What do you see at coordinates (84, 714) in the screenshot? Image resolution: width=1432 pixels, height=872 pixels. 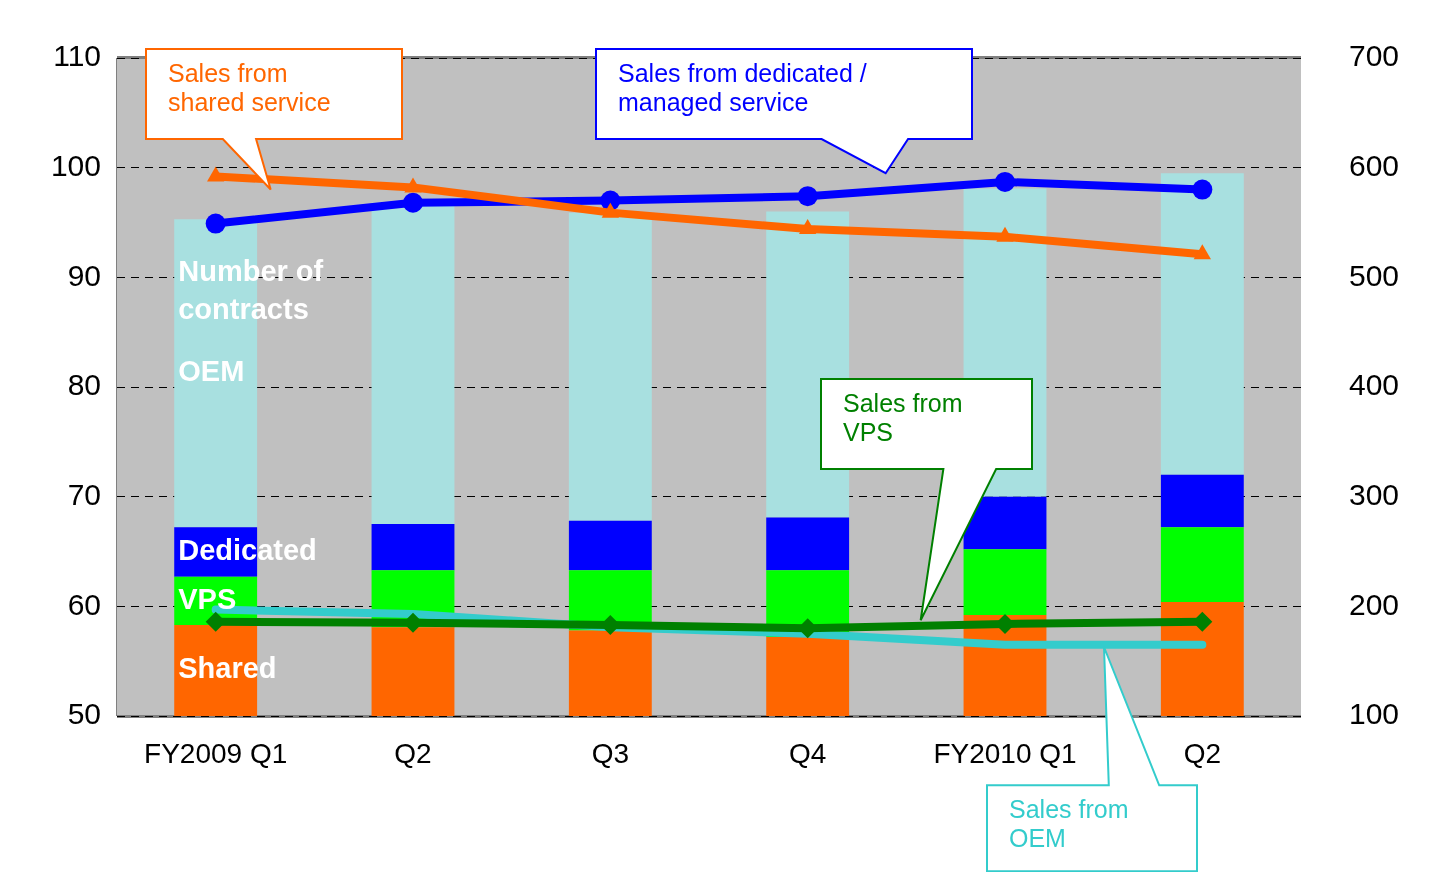 I see `y-tick-label: 50` at bounding box center [84, 714].